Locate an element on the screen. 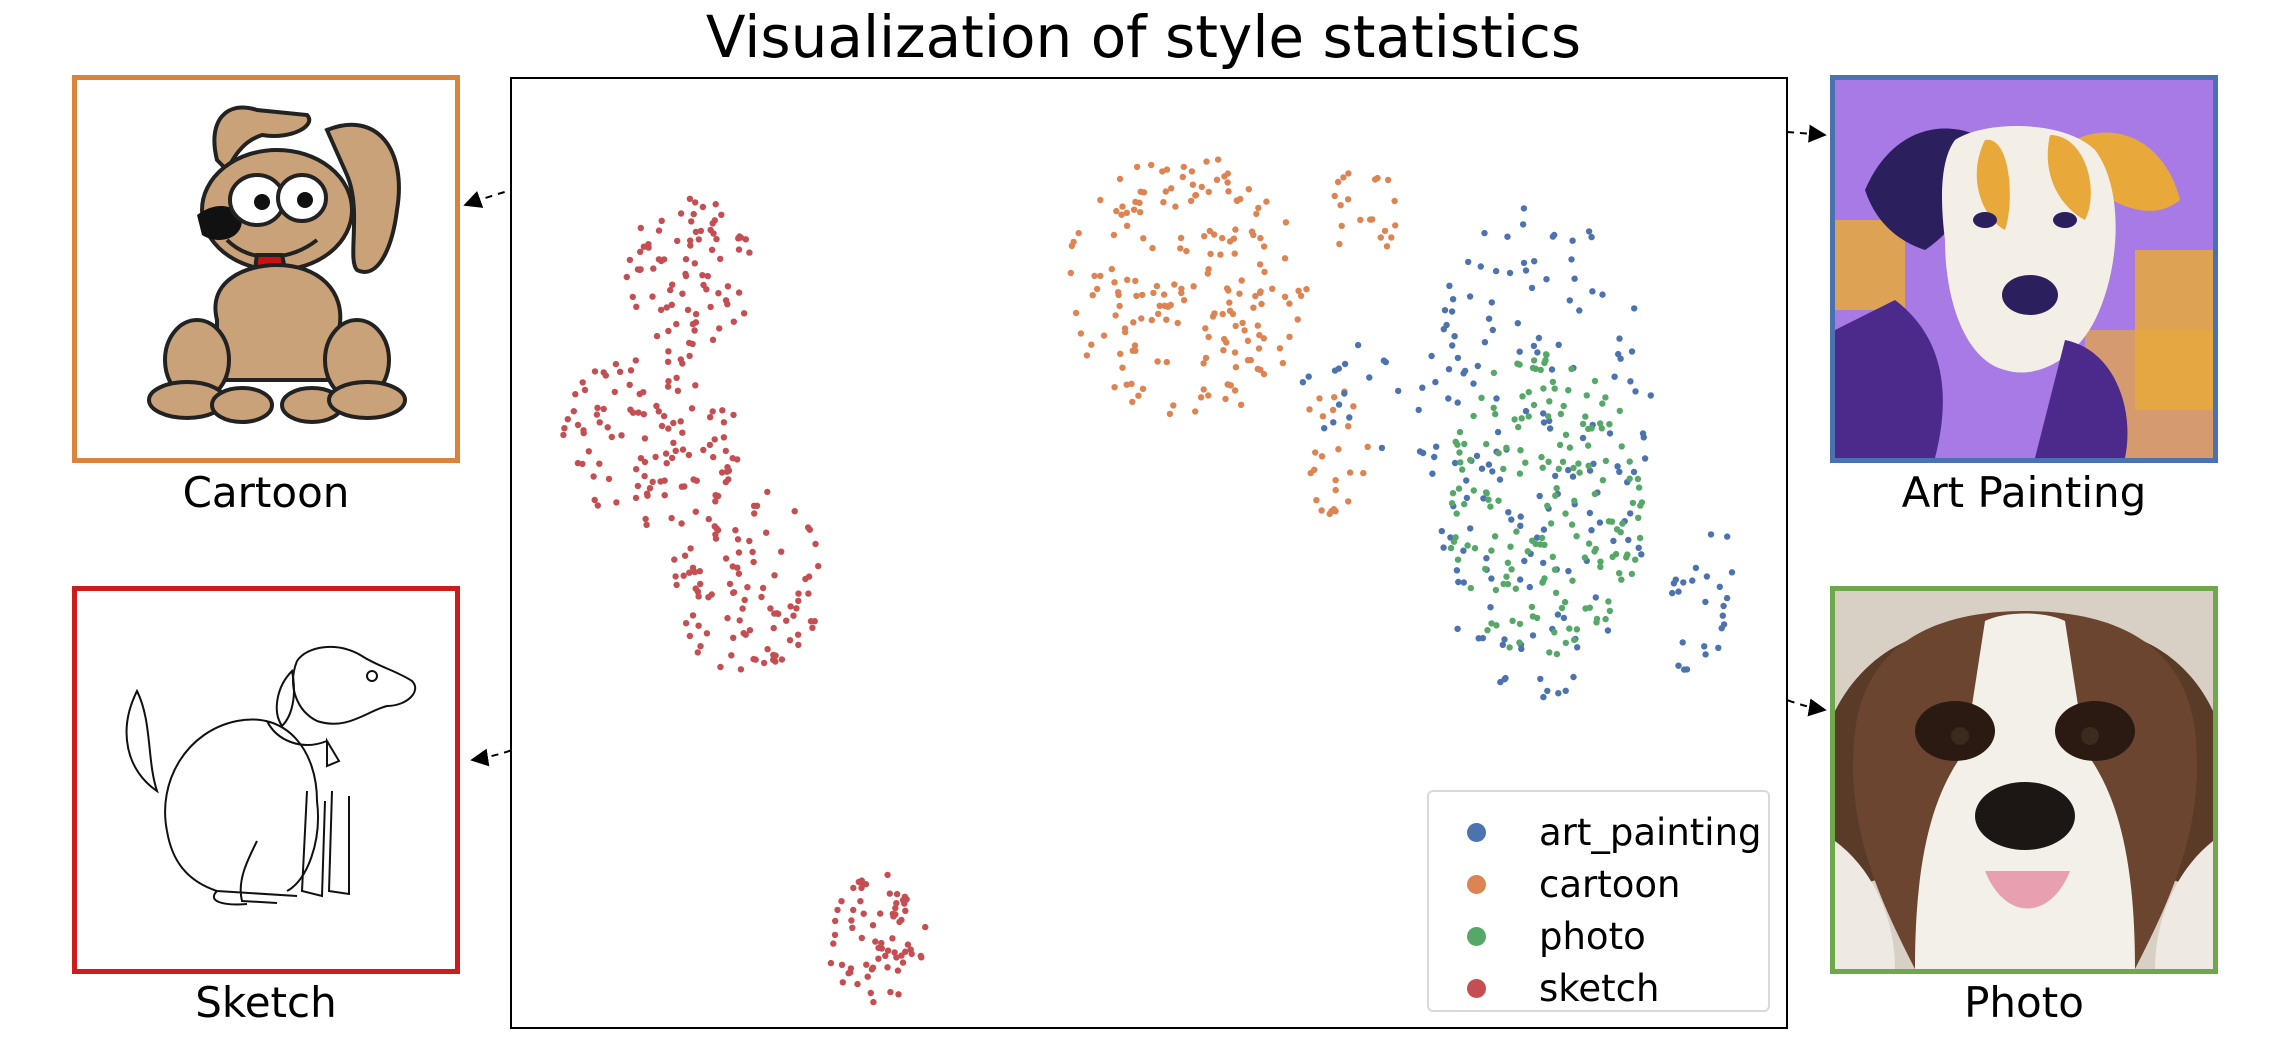  legend-item-art-painting: art_painting is located at coordinates (1598, 833).